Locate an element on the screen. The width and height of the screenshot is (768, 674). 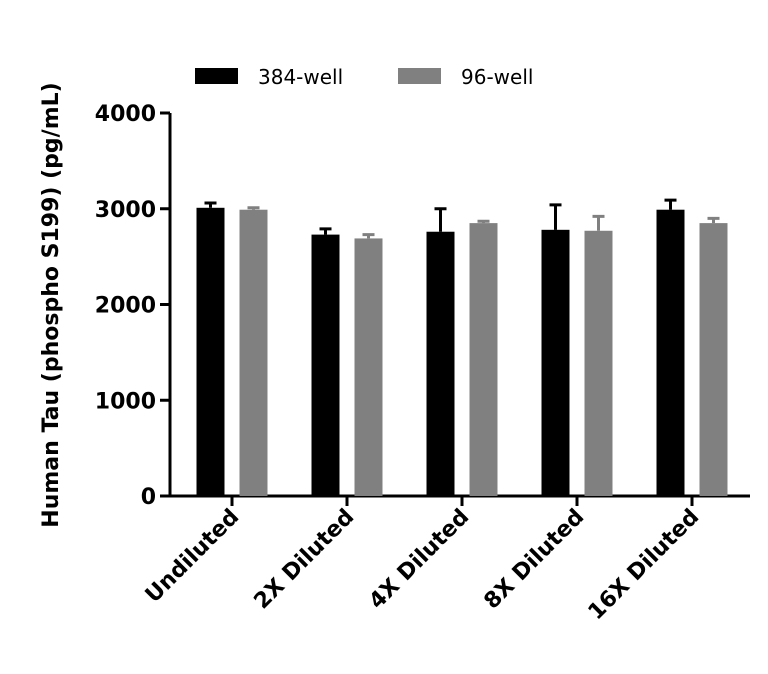
x-tick-label: 2X Diluted is located at coordinates (305, 560).